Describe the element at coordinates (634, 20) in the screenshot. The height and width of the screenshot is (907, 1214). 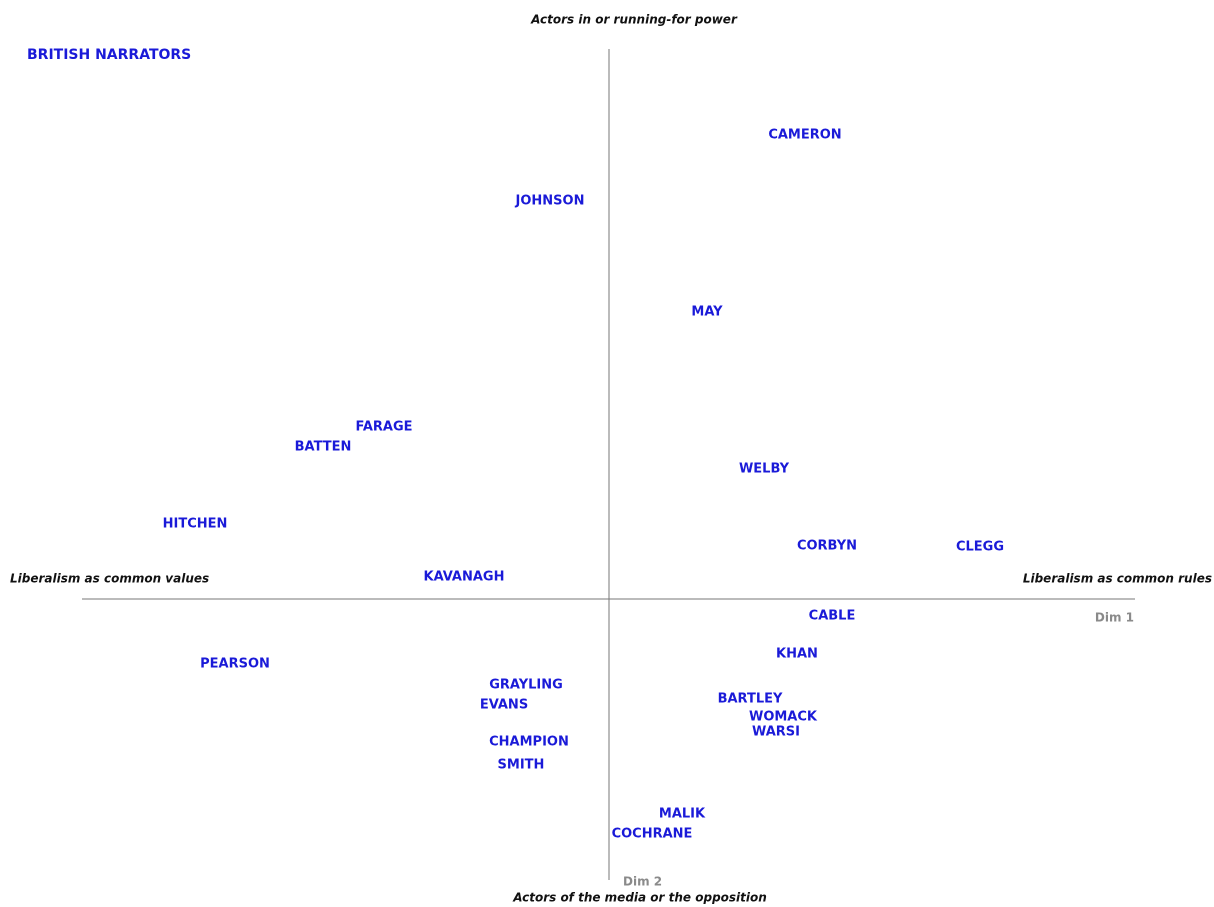
I see `y-axis-top-label: Actors in or running-for power` at that location.